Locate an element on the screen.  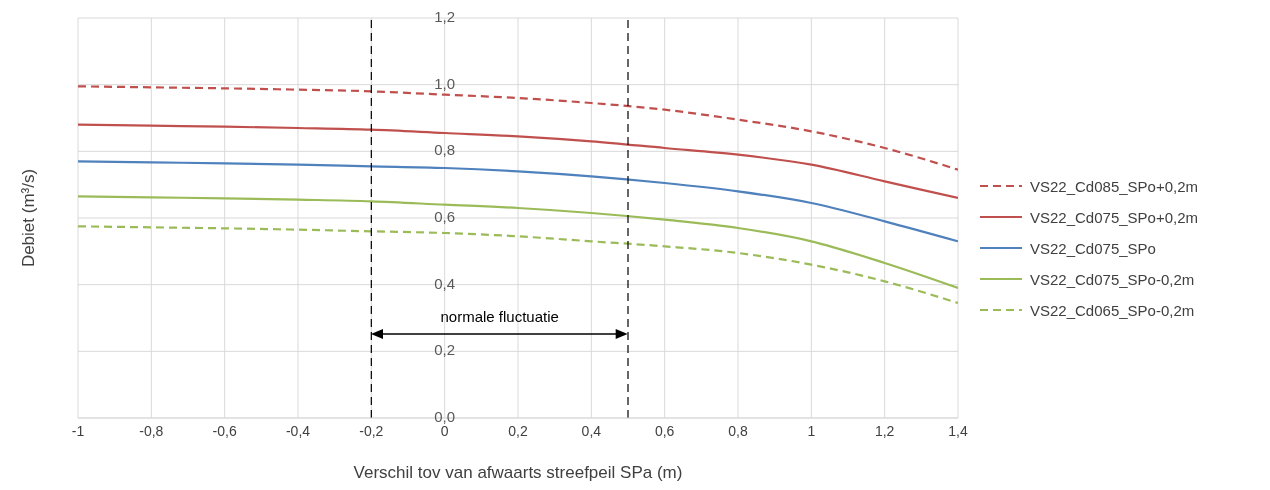
y-tick-label: 0,8 is located at coordinates (445, 150).